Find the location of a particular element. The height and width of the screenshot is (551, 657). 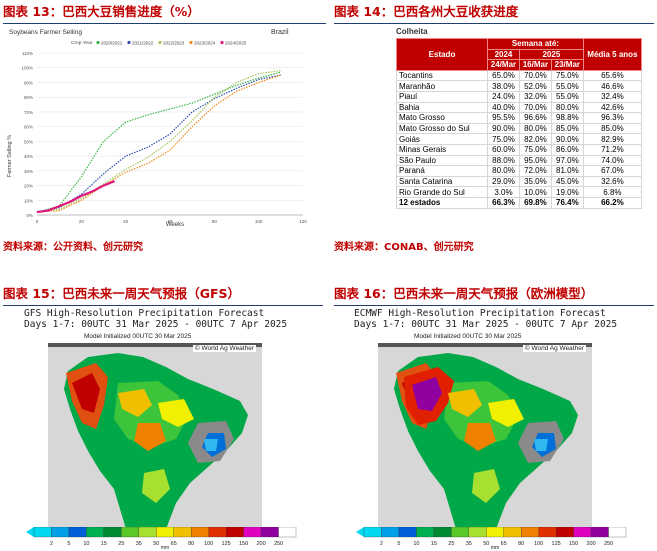

table-cell: 90.0% is located at coordinates (567, 139).